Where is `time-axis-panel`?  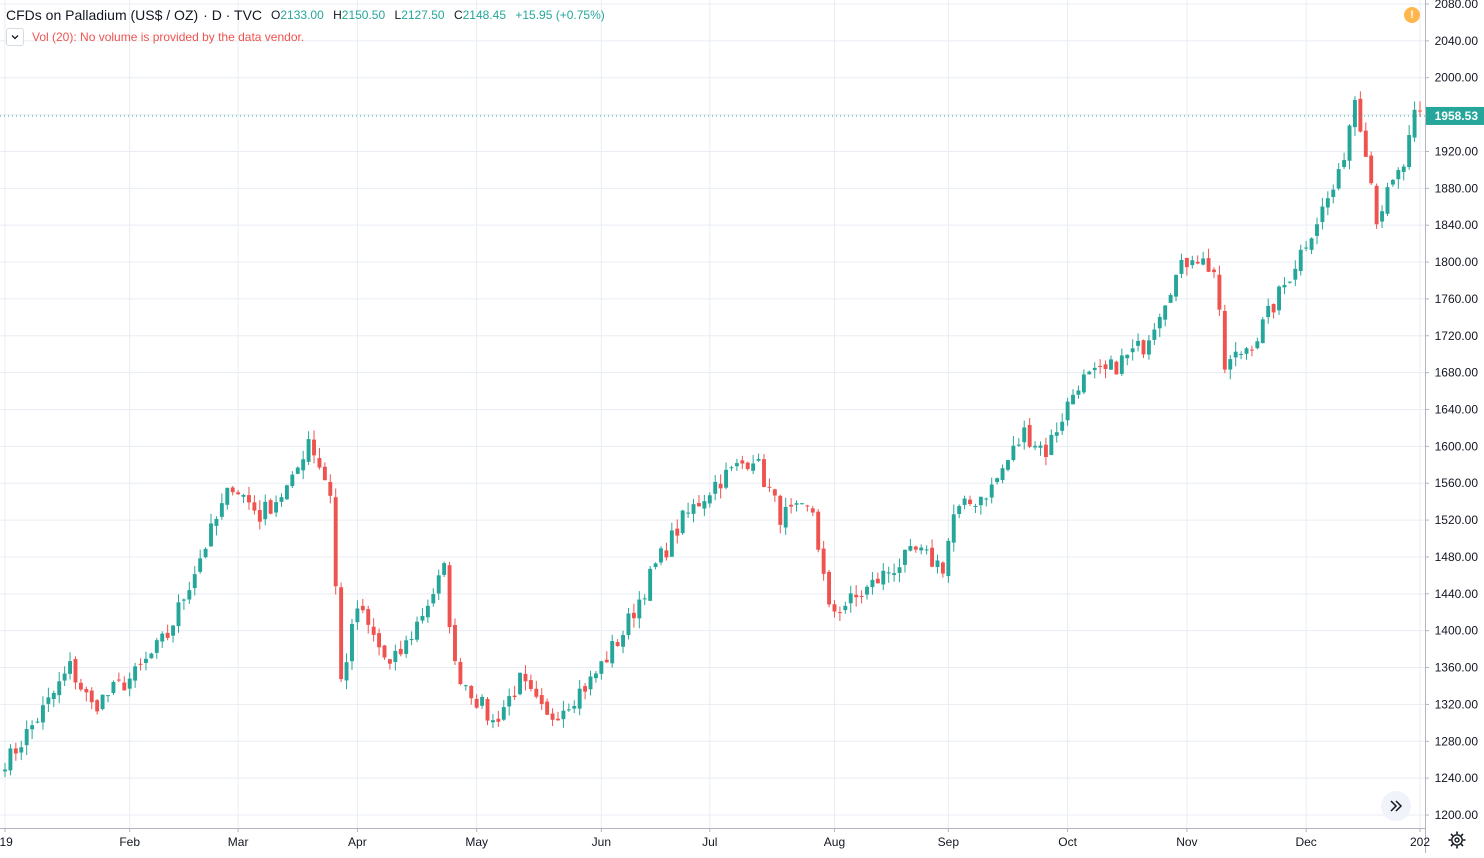
time-axis-panel is located at coordinates (712, 840).